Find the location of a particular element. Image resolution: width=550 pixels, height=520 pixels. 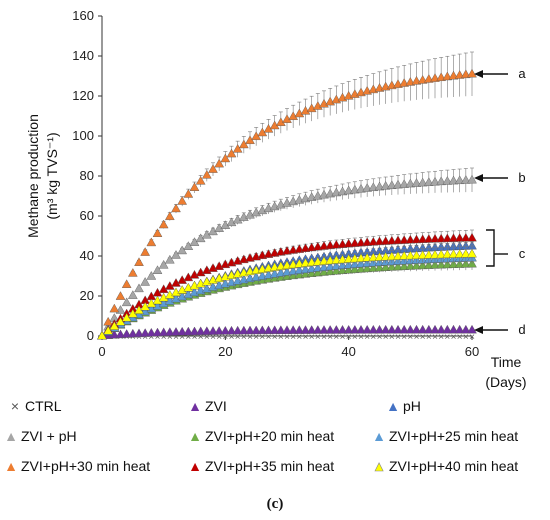

arrow-head-icon is located at coordinates (478, 74).